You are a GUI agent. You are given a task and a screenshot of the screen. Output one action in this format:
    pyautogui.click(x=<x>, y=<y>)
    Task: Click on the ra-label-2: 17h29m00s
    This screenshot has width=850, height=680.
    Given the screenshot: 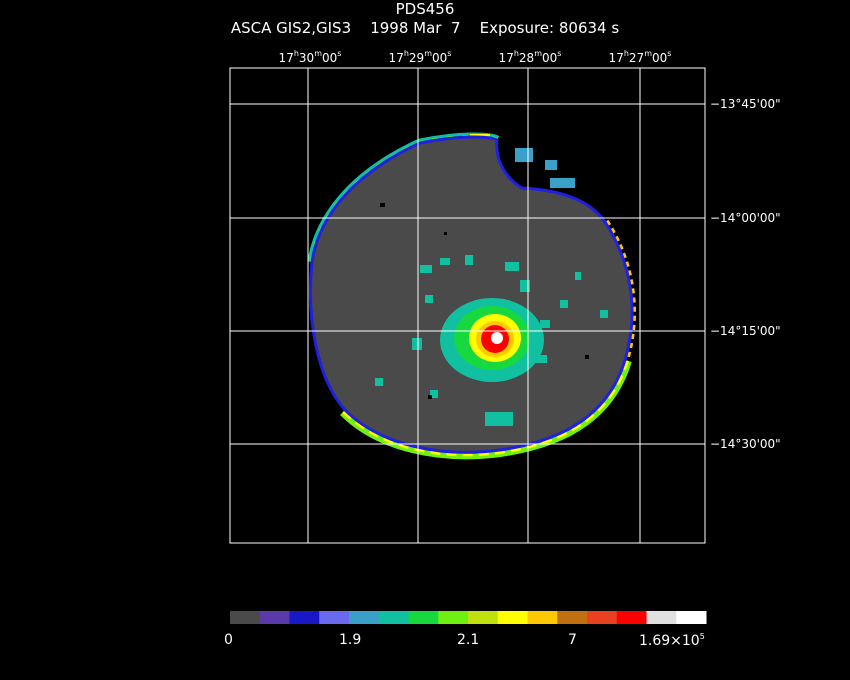 What is the action you would take?
    pyautogui.click(x=420, y=57)
    